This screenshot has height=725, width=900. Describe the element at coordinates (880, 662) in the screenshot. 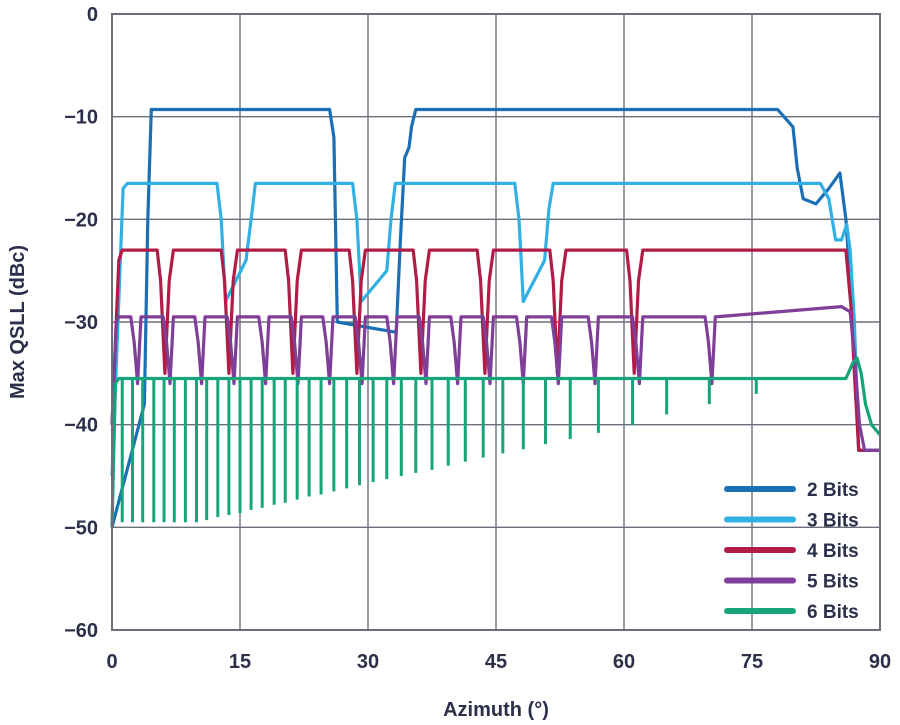

I see `x-tick-label: 90` at that location.